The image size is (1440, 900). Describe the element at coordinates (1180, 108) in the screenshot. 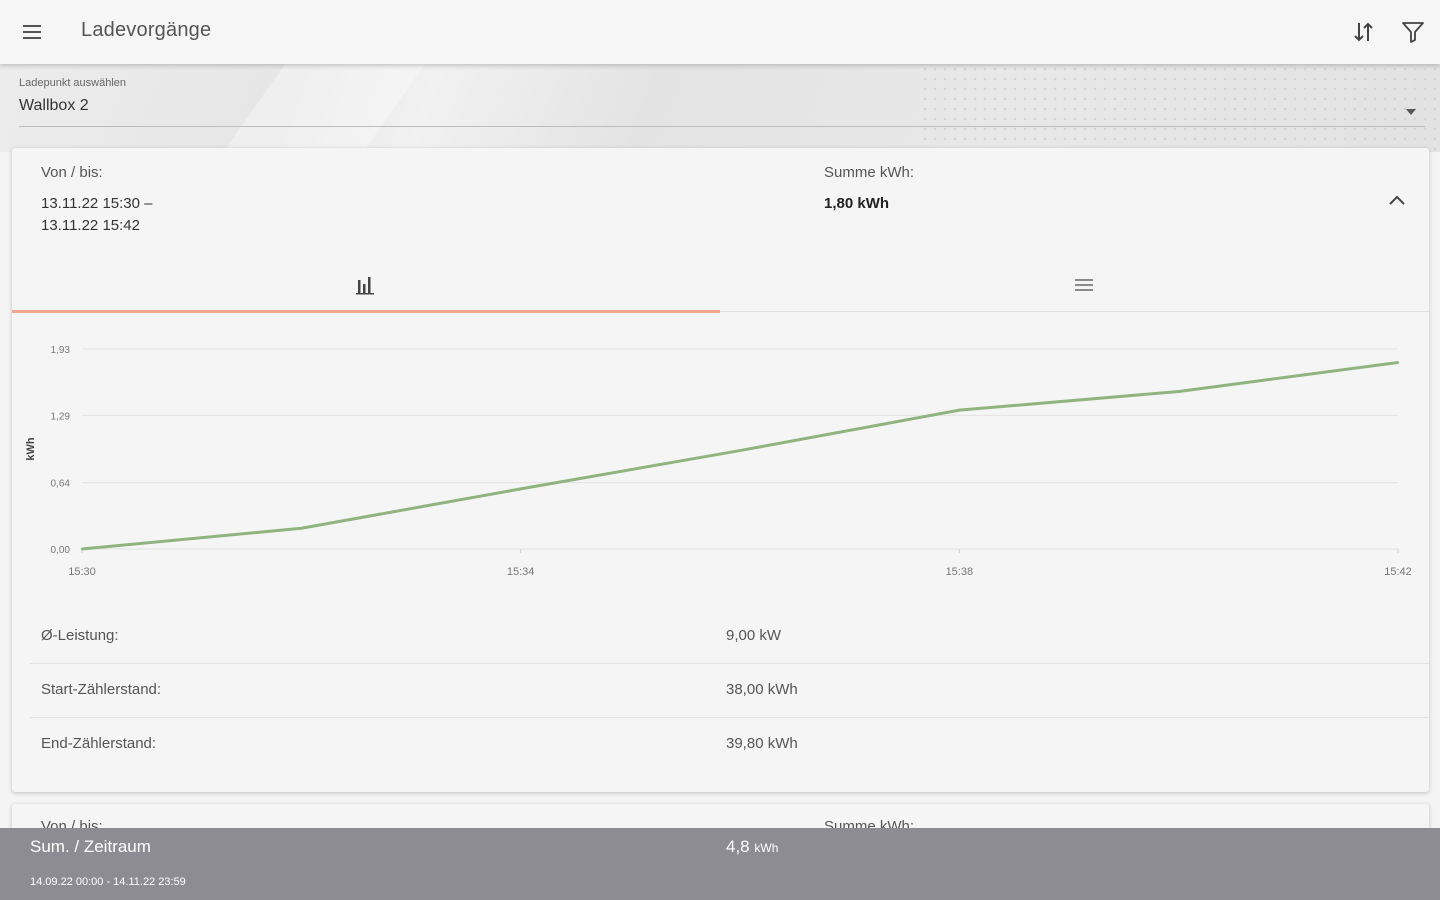

I see `background-dot-pattern` at that location.